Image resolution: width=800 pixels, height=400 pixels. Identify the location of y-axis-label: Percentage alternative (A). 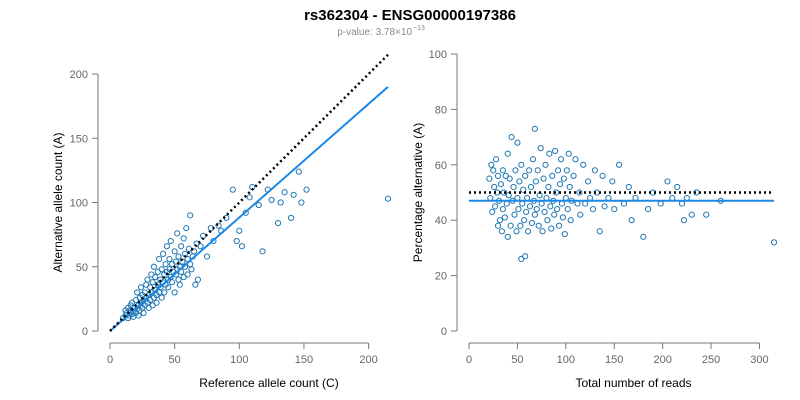
(418, 192).